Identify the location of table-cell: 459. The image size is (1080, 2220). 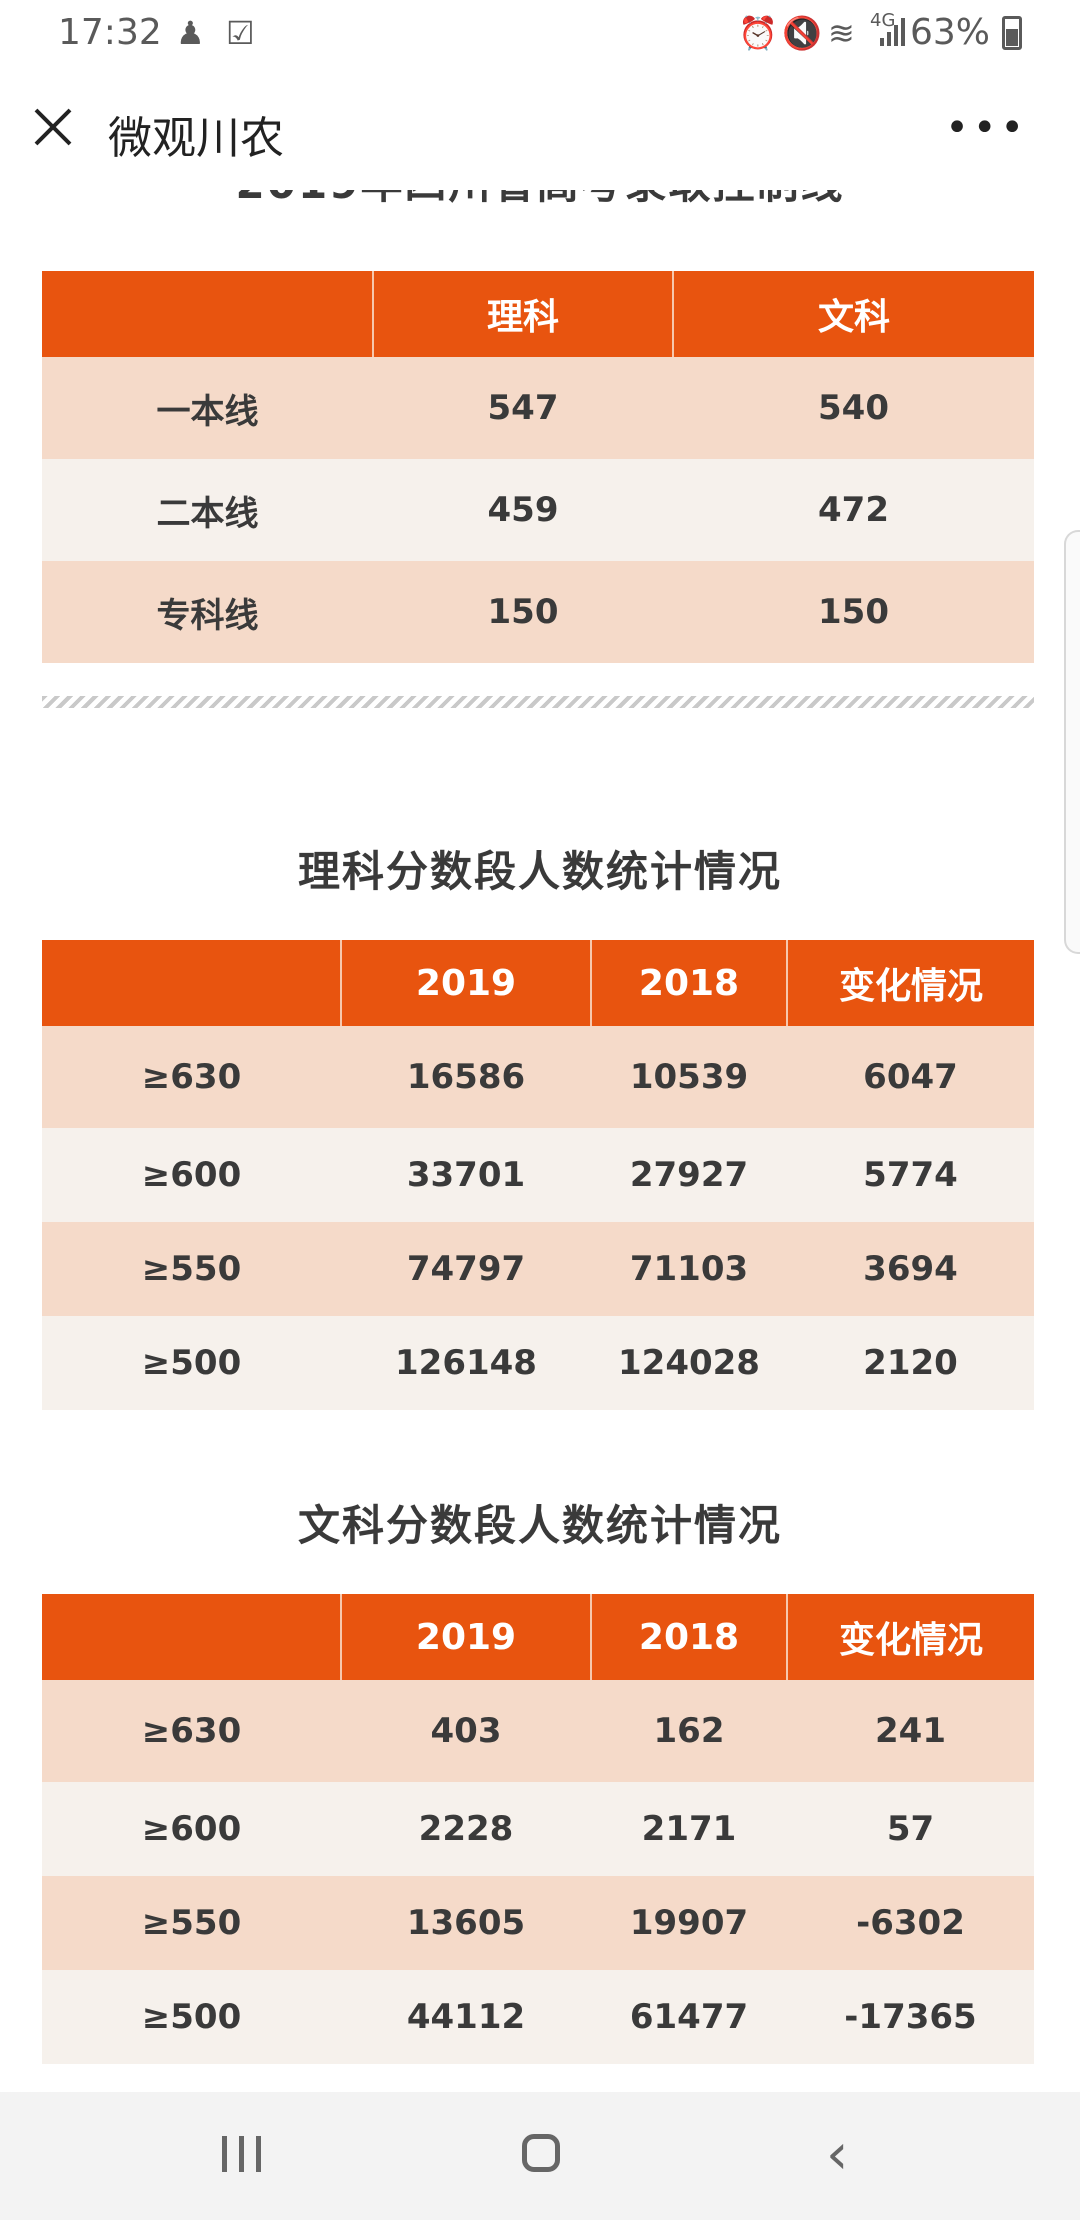
(523, 510).